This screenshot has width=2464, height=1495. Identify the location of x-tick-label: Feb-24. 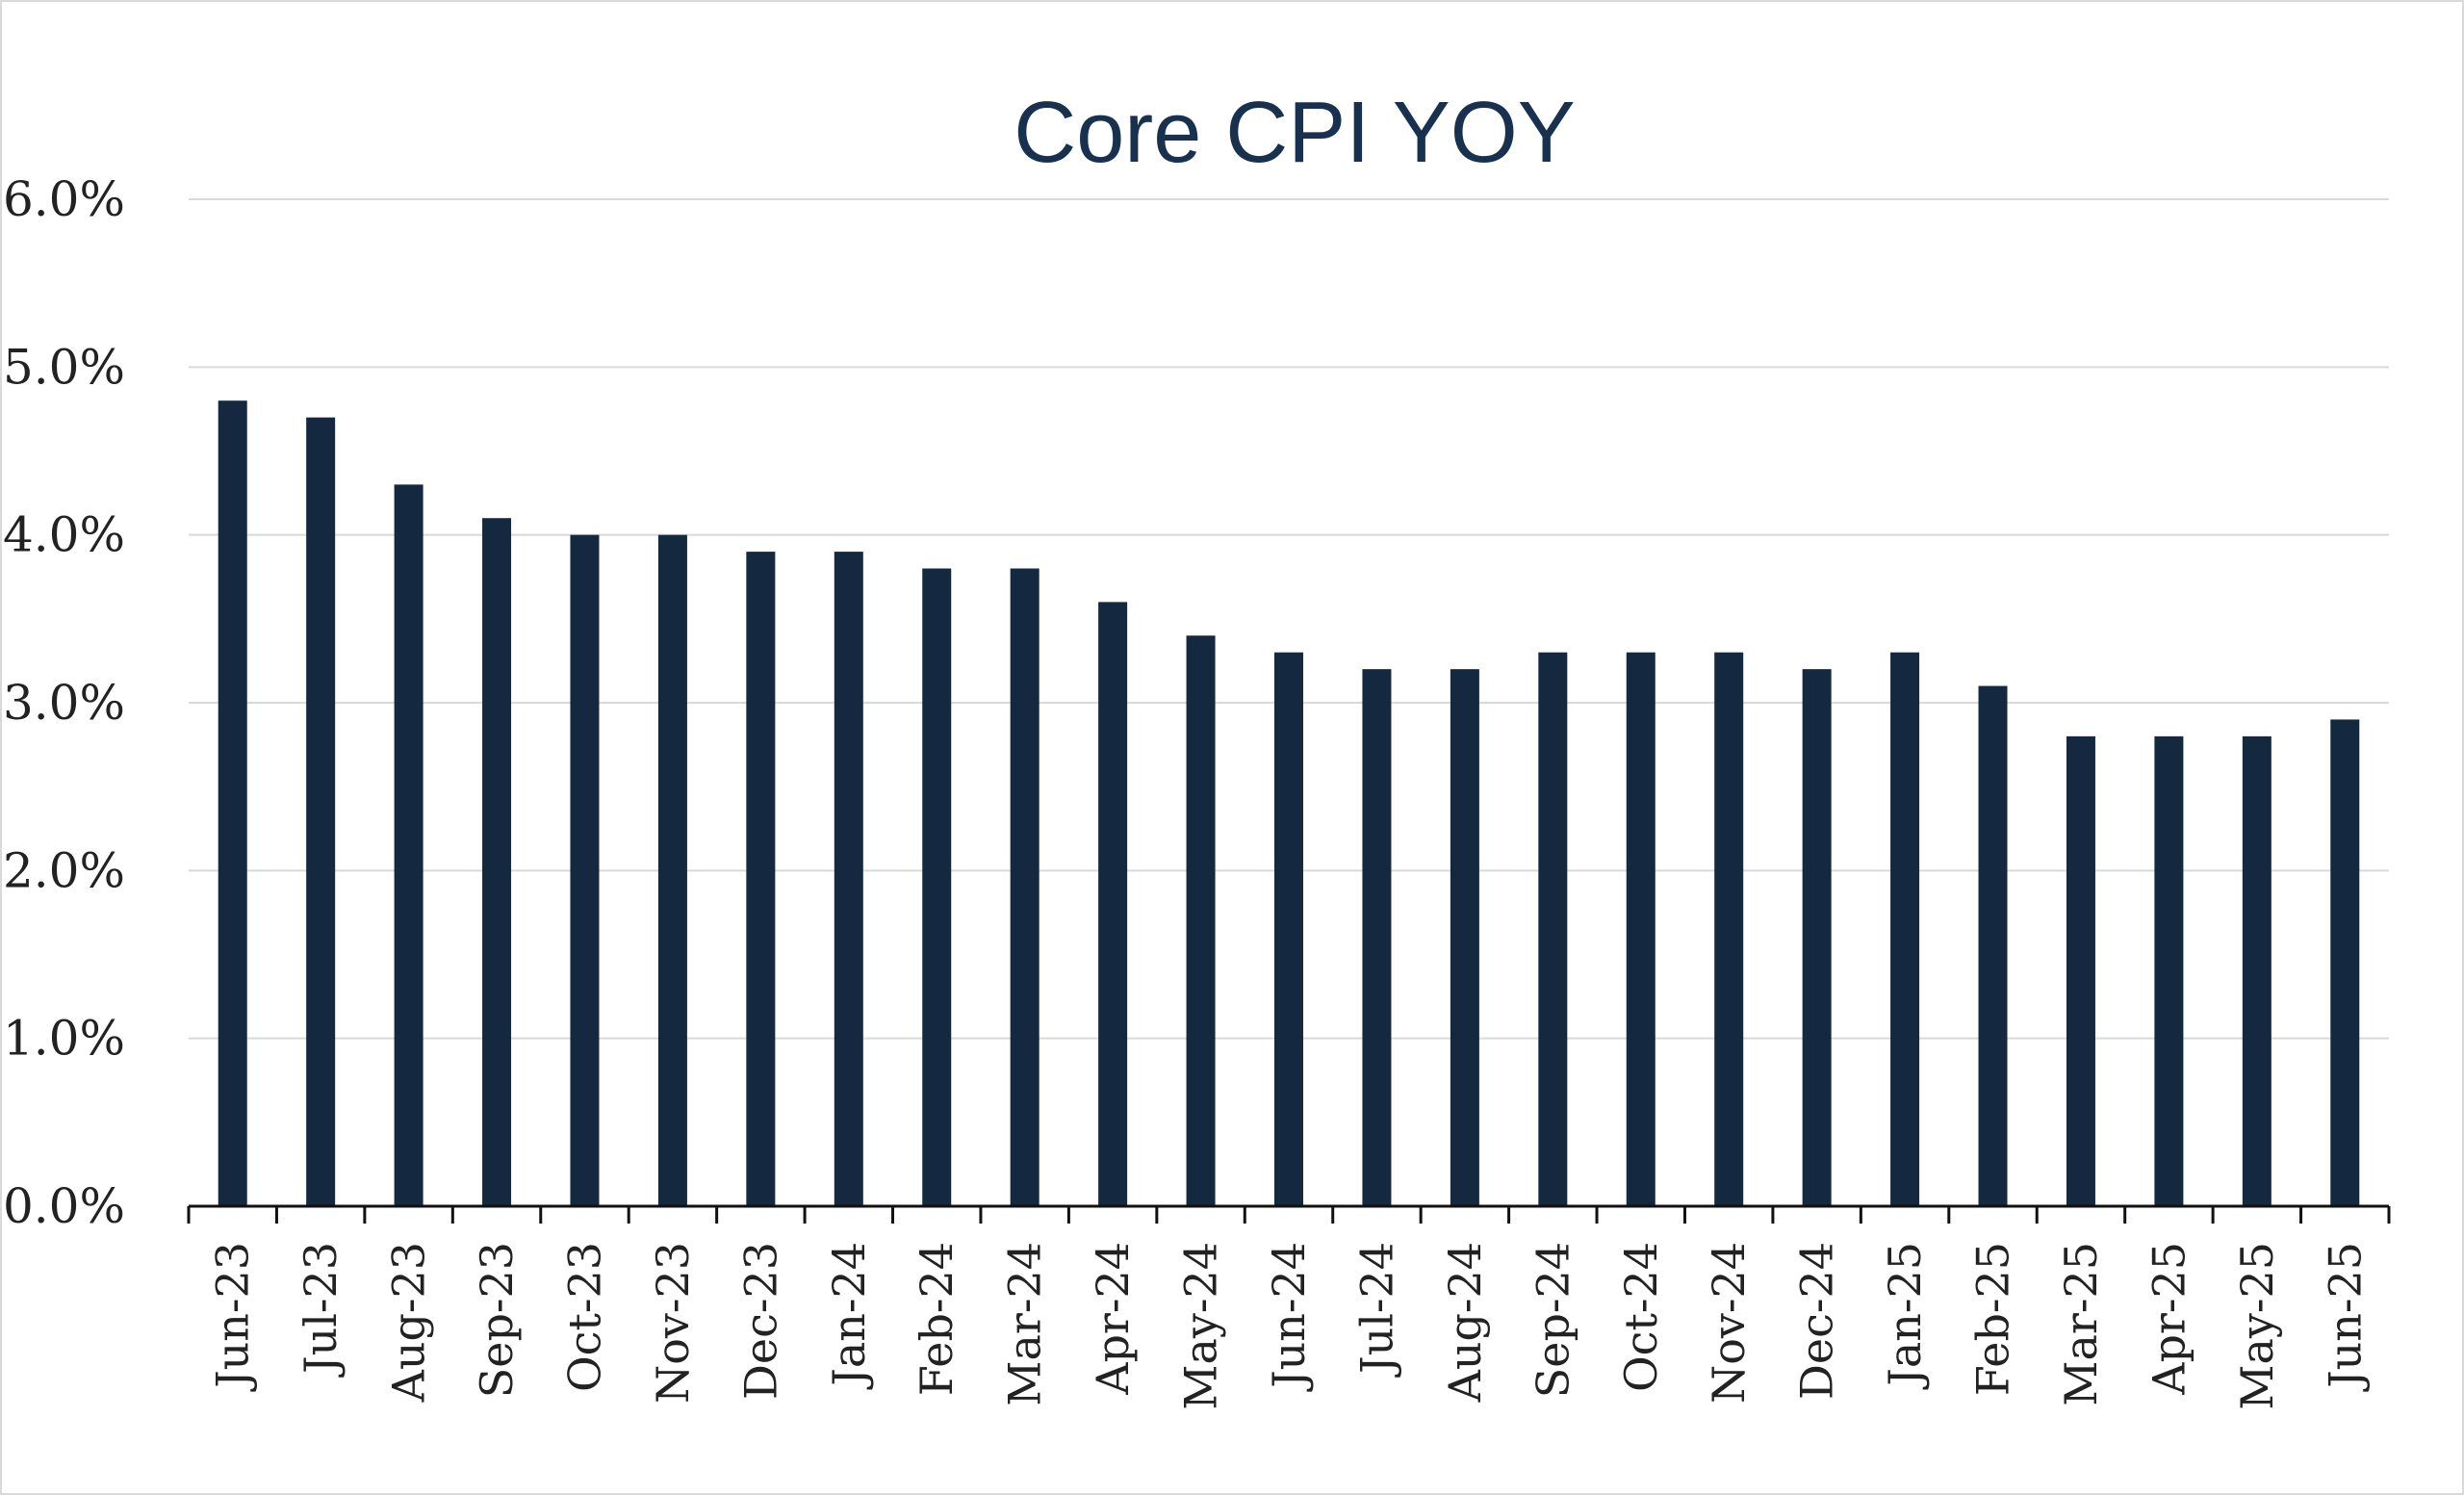
(936, 1319).